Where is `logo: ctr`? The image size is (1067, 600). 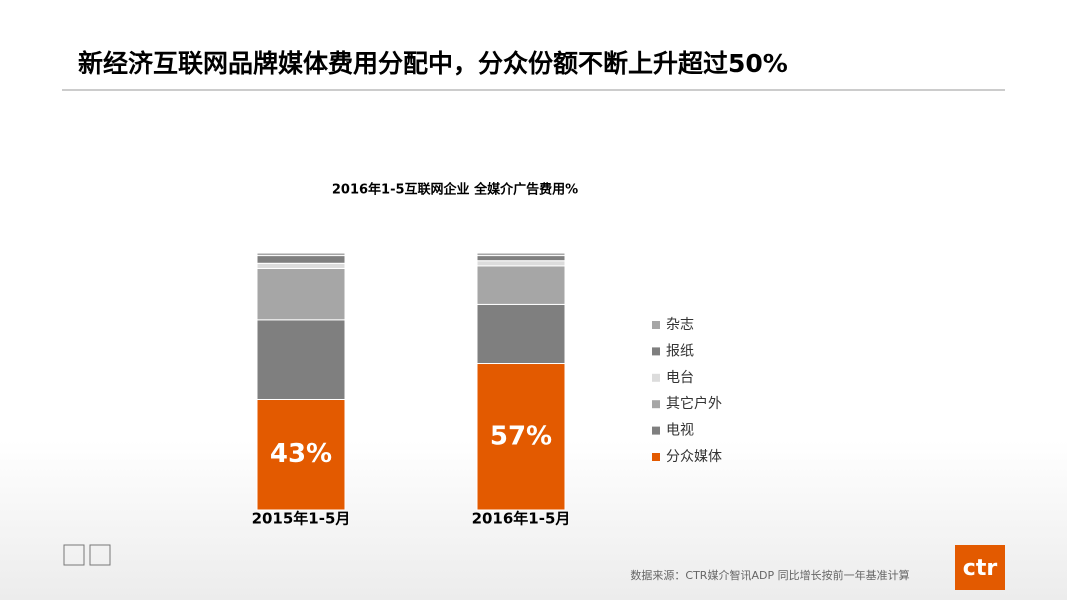
logo: ctr is located at coordinates (980, 568).